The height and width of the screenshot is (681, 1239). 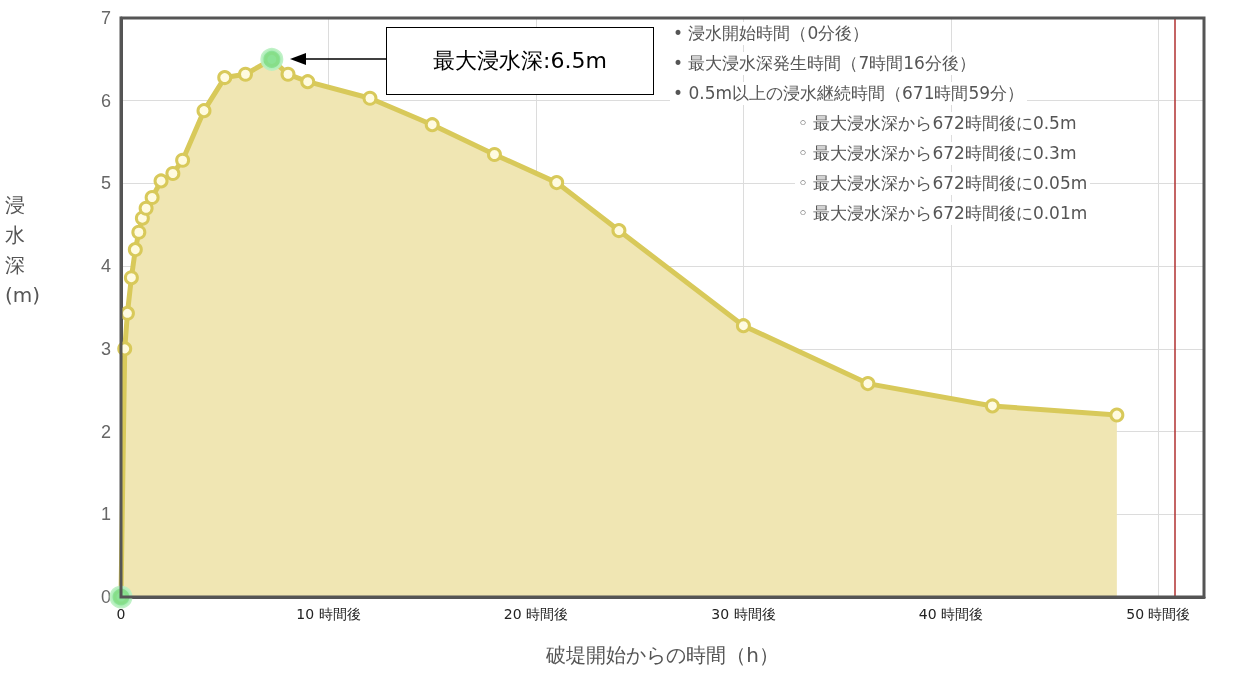 I want to click on annotation: ◦ 最大浸水深から672時間後に0.01m, so click(x=943, y=213).